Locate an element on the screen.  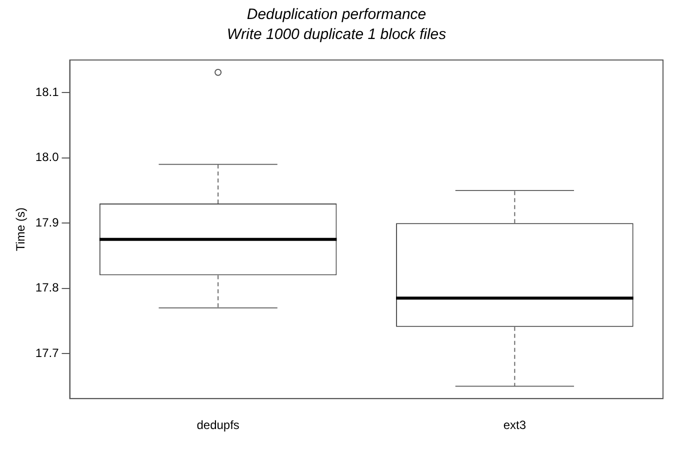
chart-title: Deduplication performance is located at coordinates (336, 15).